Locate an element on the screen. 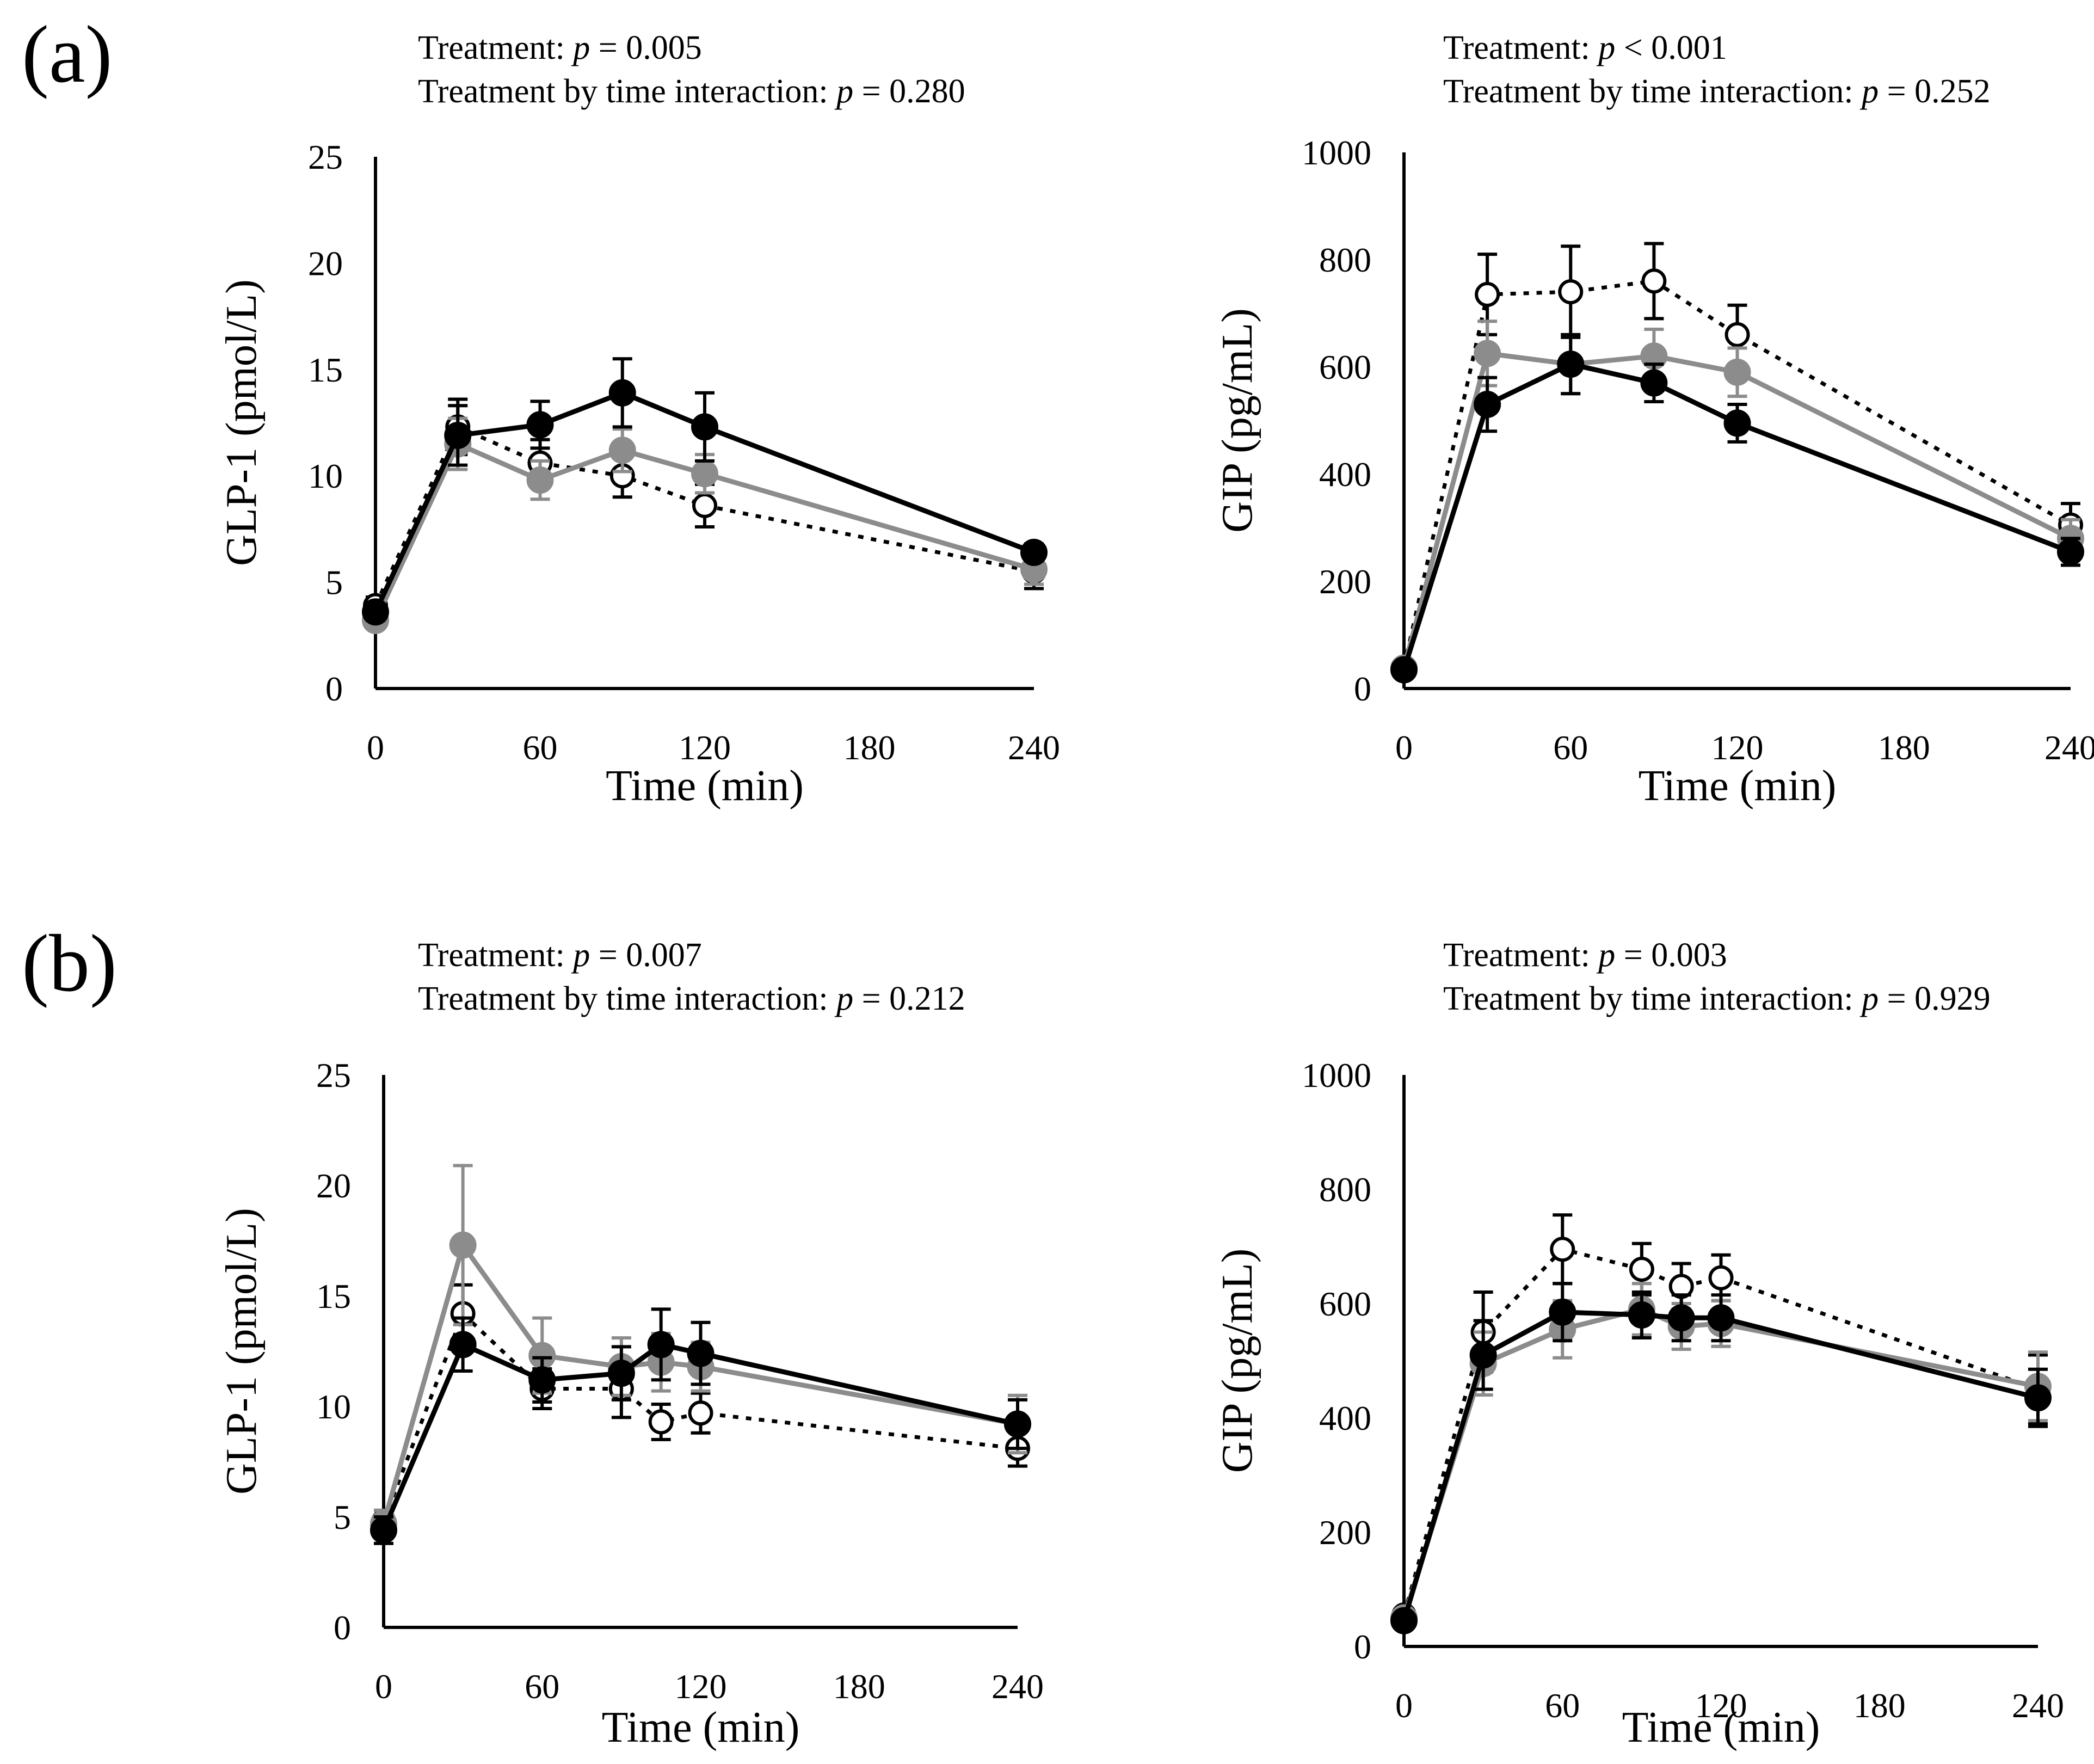 This screenshot has height=1764, width=2094. y-axis-label-3: GIP (pg/mL) is located at coordinates (1237, 1361).